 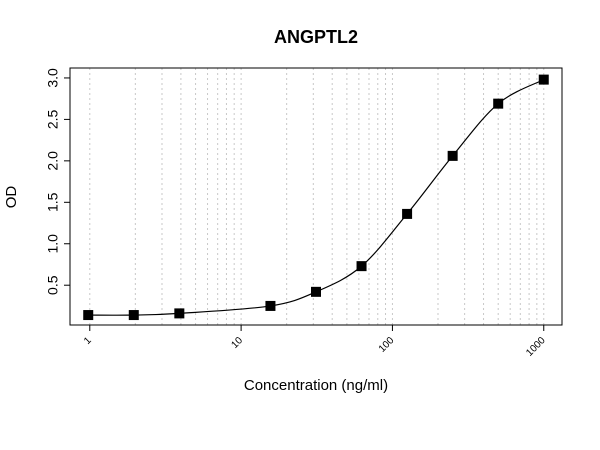 What do you see at coordinates (53, 78) in the screenshot?
I see `y-tick-label: 3.0` at bounding box center [53, 78].